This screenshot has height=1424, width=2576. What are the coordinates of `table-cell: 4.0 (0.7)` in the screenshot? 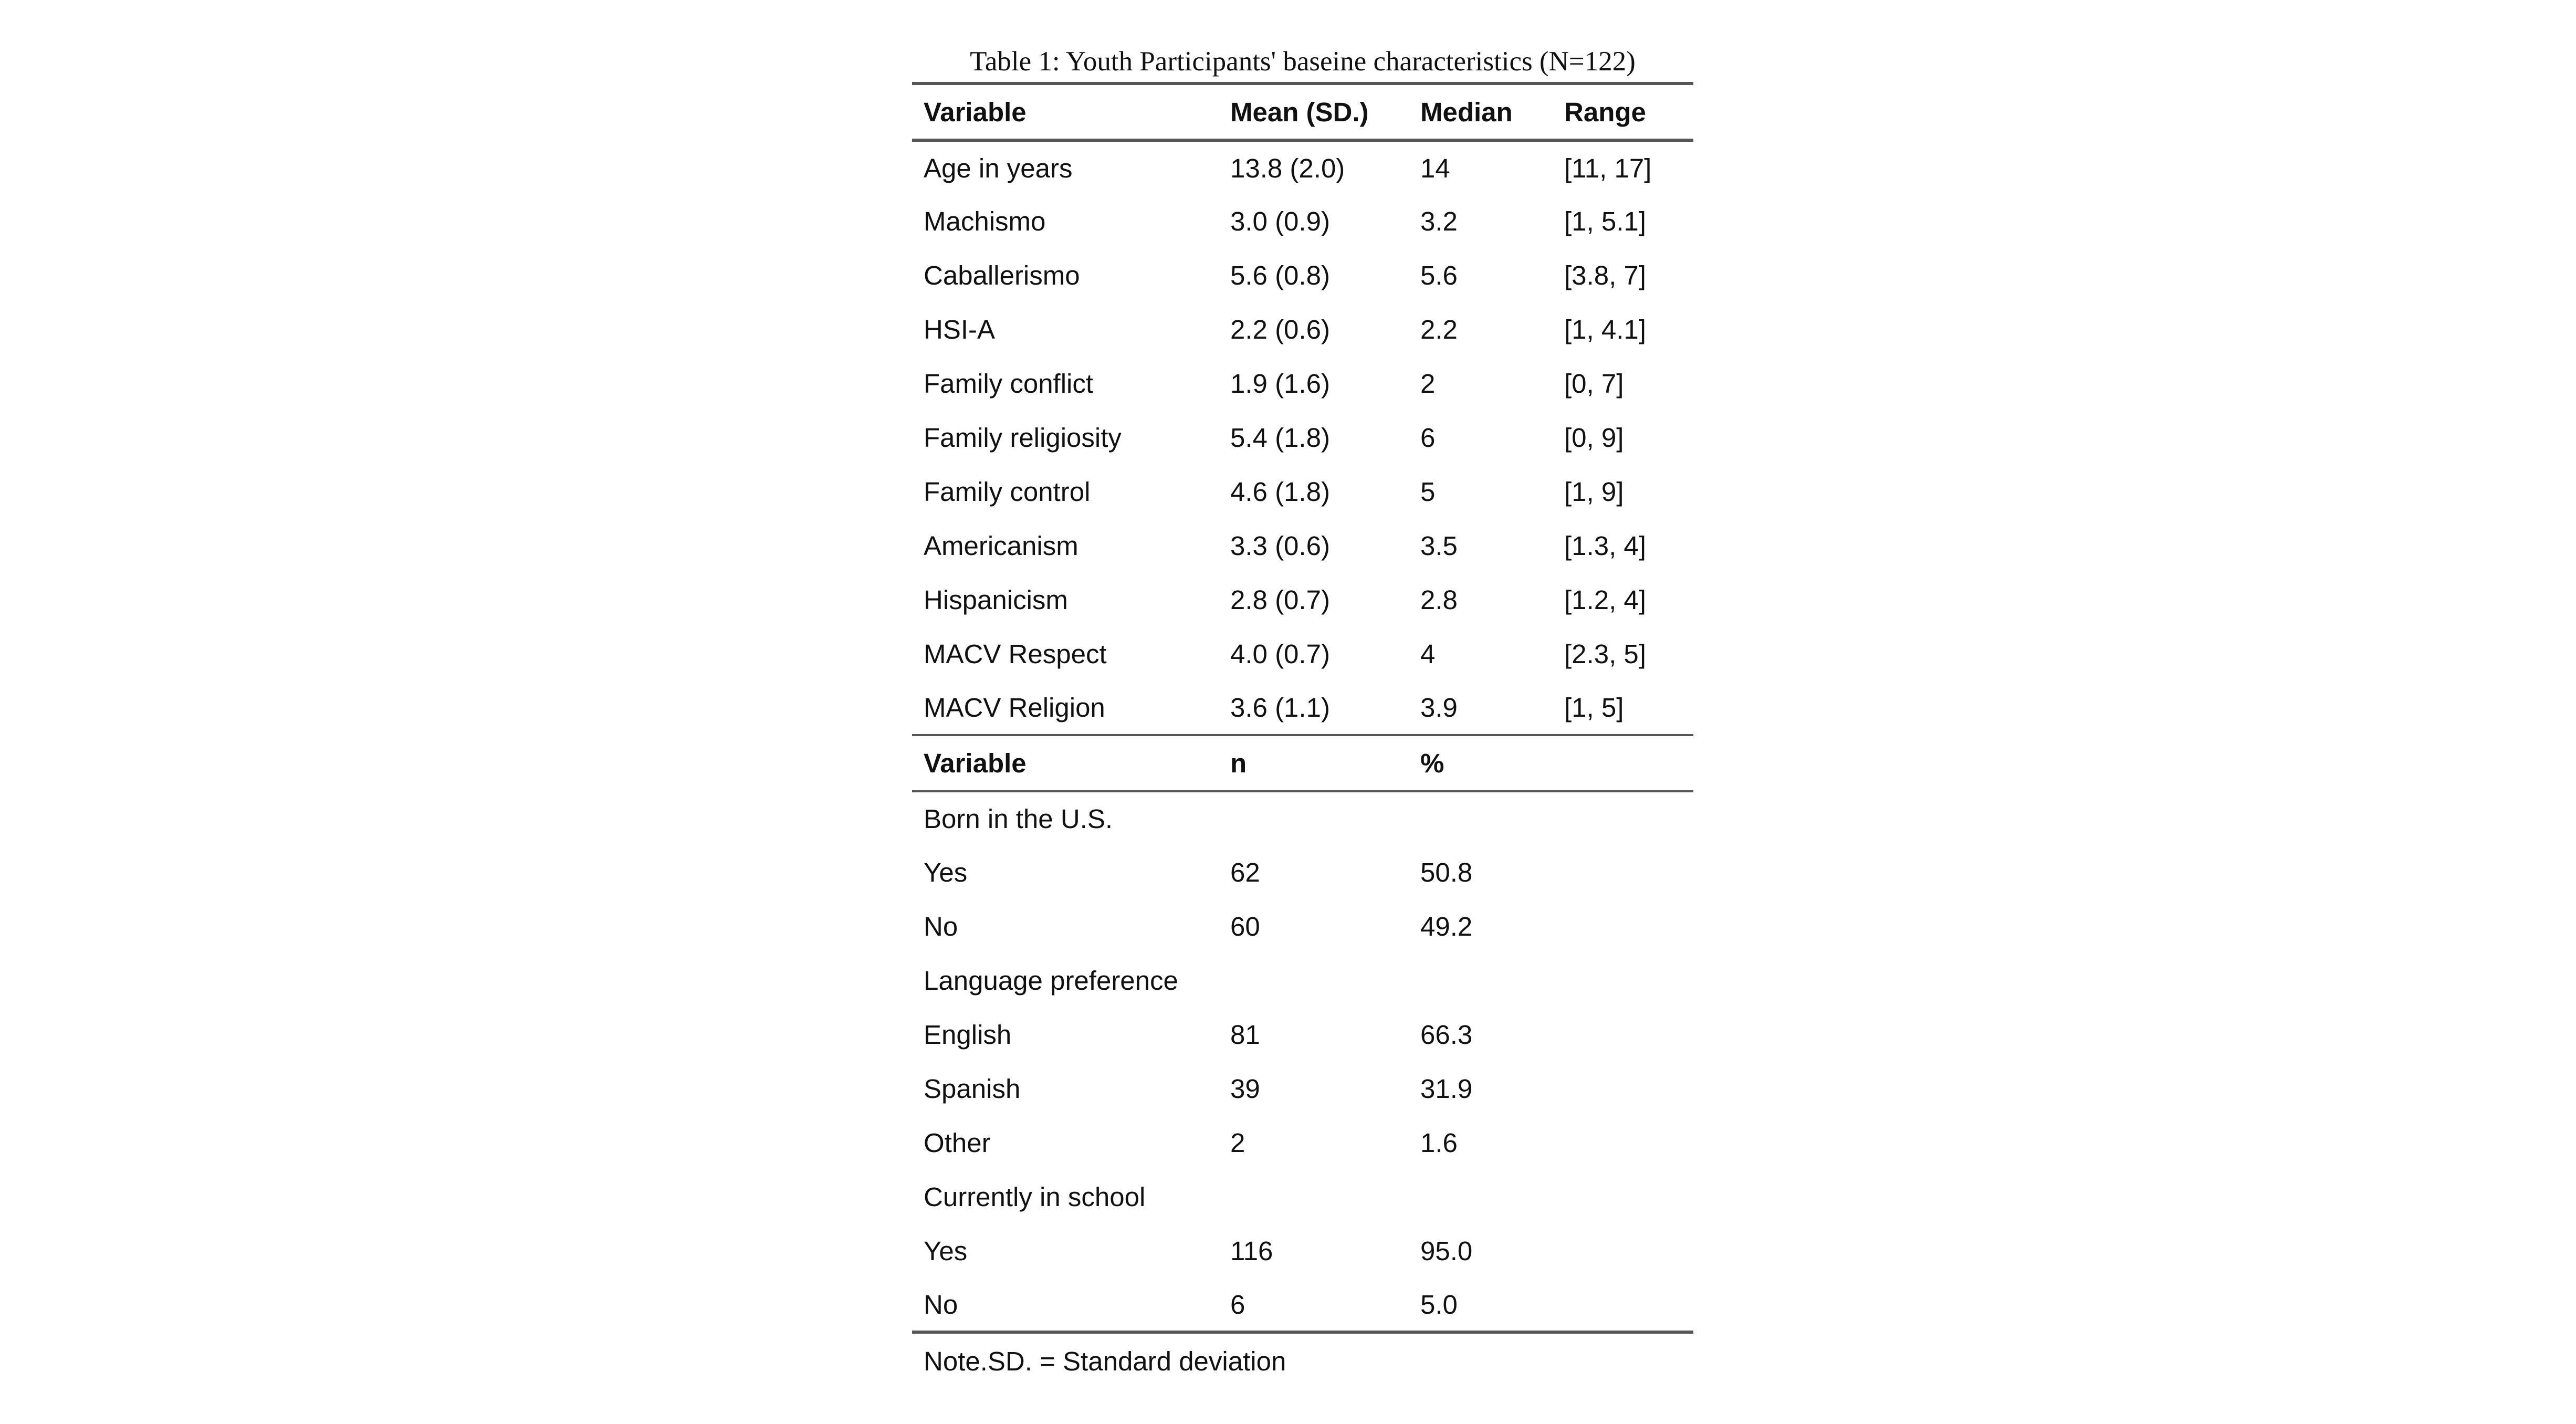 It's located at (1280, 654).